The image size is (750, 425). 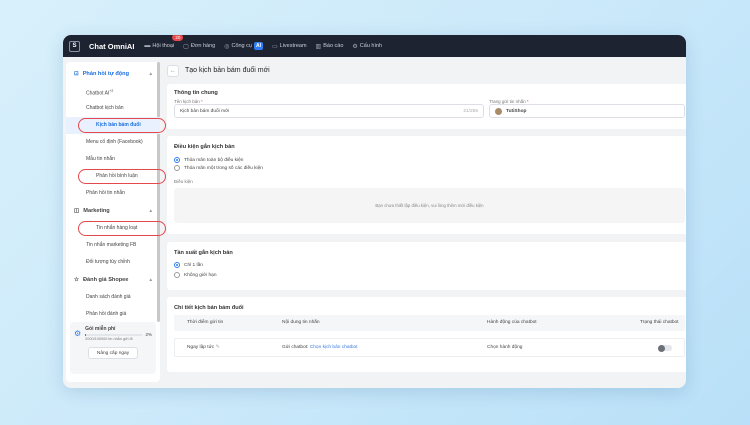 What do you see at coordinates (105, 193) in the screenshot?
I see `sidebar-item-message-reply: Phản hồi tin nhắn` at bounding box center [105, 193].